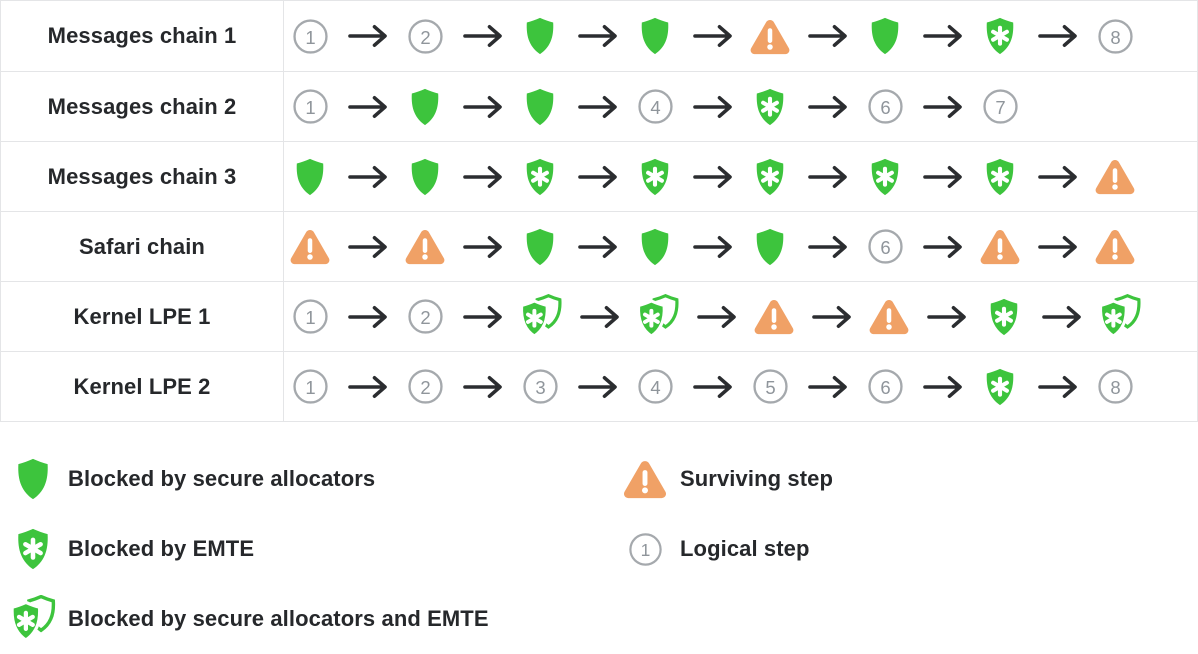 The width and height of the screenshot is (1198, 654). I want to click on legend-item: Blocked by secure allocators, so click(314, 479).